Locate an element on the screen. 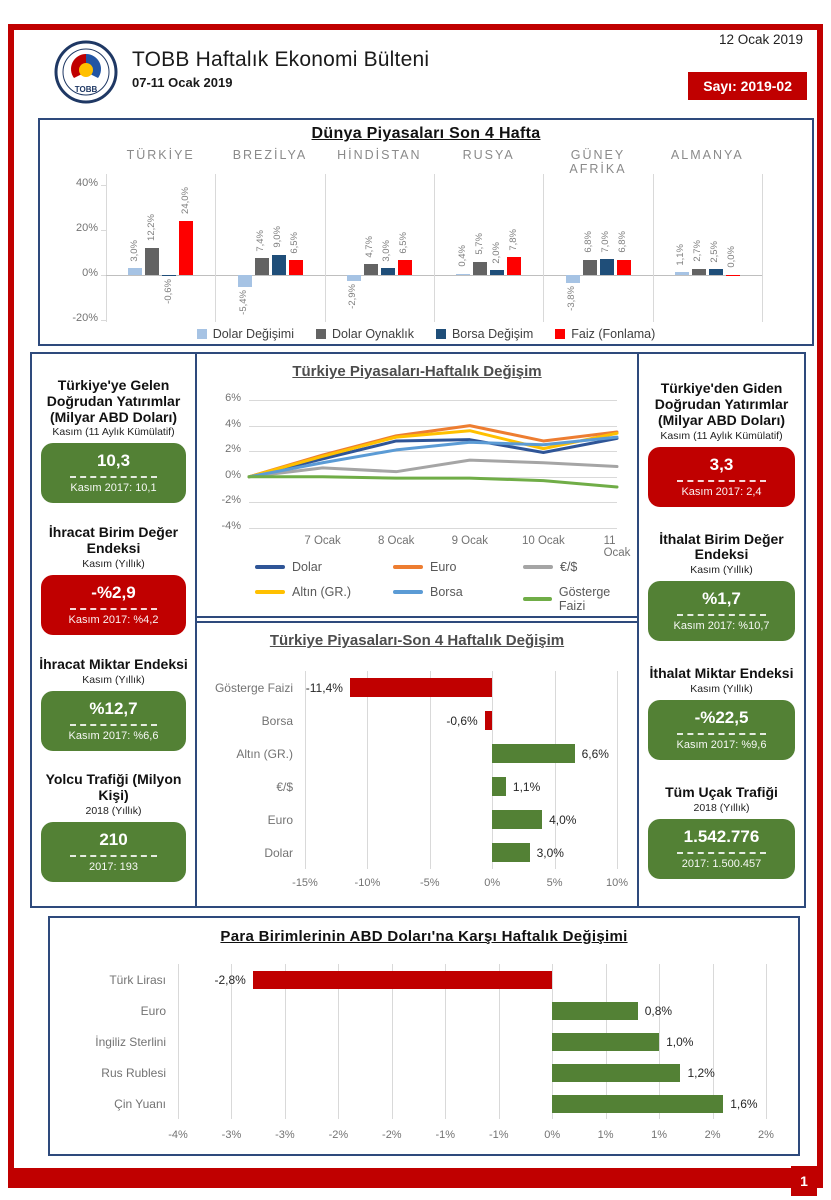 The height and width of the screenshot is (1200, 831). stat-value: 210 is located at coordinates (113, 840).